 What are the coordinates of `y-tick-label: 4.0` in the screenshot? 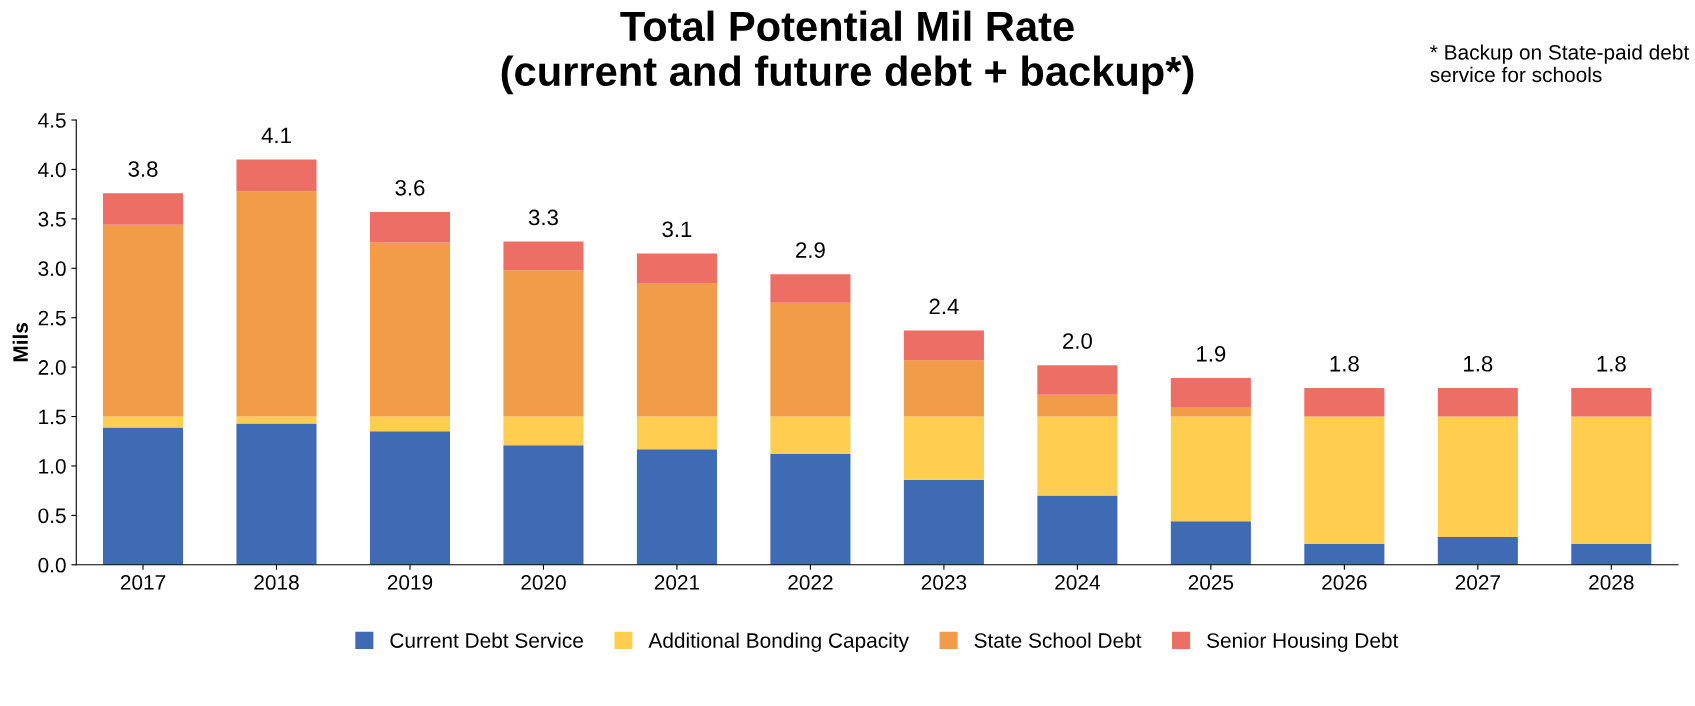 It's located at (52, 170).